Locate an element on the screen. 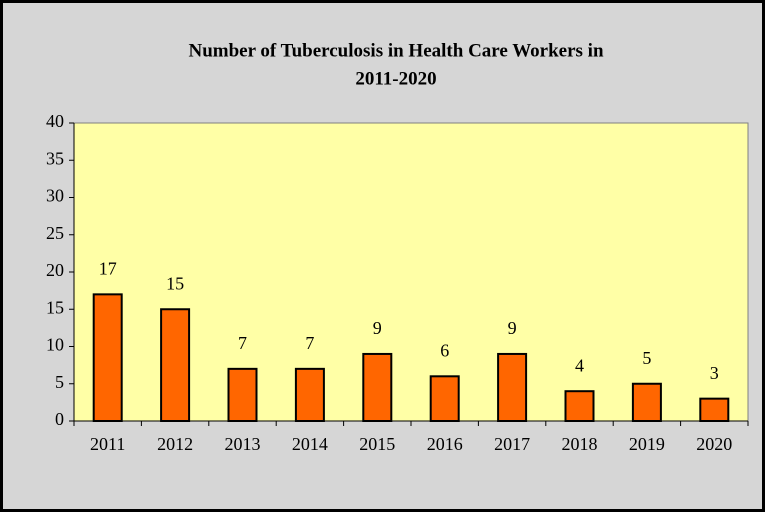 Image resolution: width=765 pixels, height=512 pixels. y-tick-label: 15 is located at coordinates (55, 307).